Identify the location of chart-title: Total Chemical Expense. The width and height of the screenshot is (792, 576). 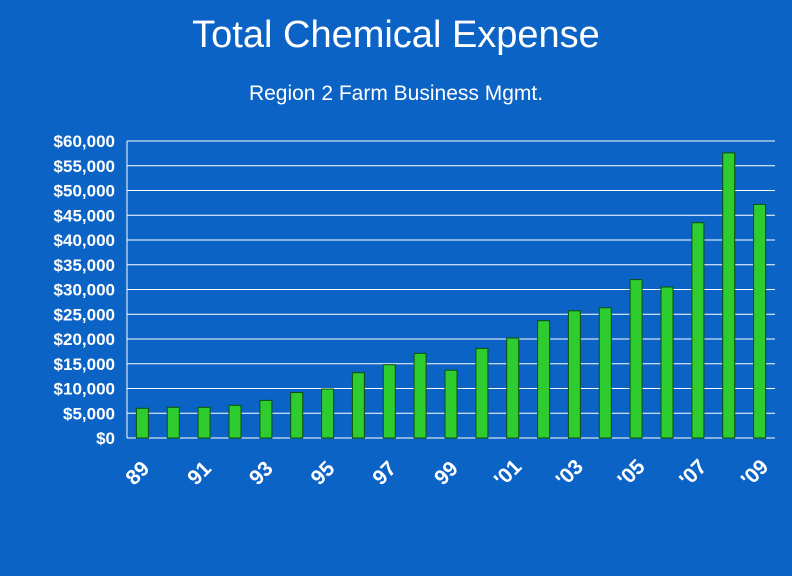
(396, 35).